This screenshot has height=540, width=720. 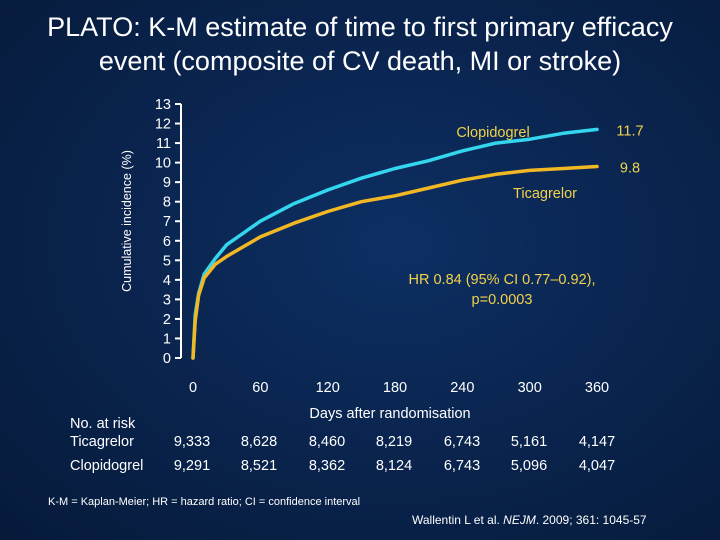 I want to click on risk-row-label-clopidogrel: Clopidogrel, so click(x=107, y=466).